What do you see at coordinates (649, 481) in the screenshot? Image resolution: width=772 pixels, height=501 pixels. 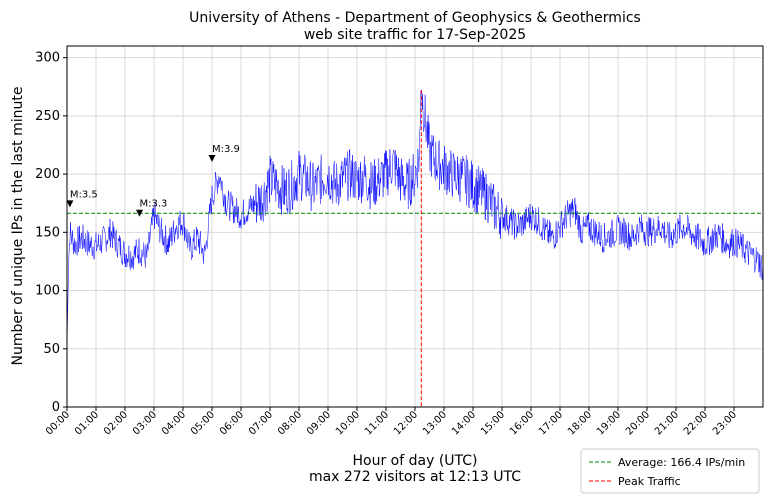 I see `legend-peak-label: Peak Traffic` at bounding box center [649, 481].